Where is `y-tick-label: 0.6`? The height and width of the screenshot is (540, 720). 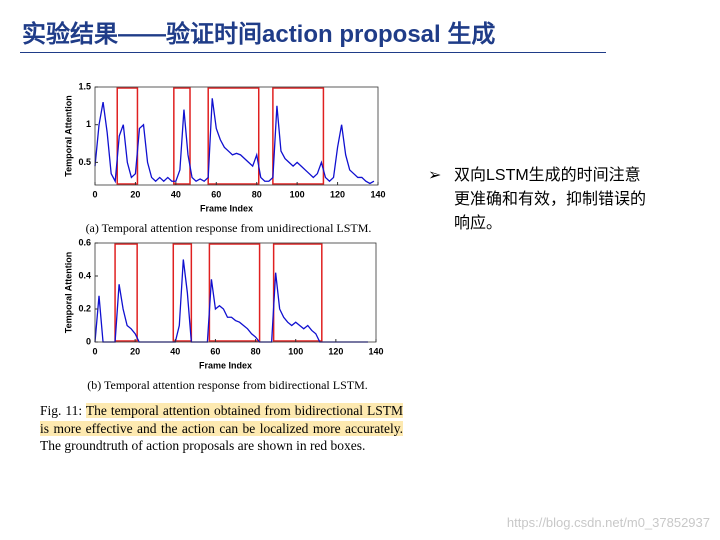
y-tick-label: 0.6 is located at coordinates (84, 242).